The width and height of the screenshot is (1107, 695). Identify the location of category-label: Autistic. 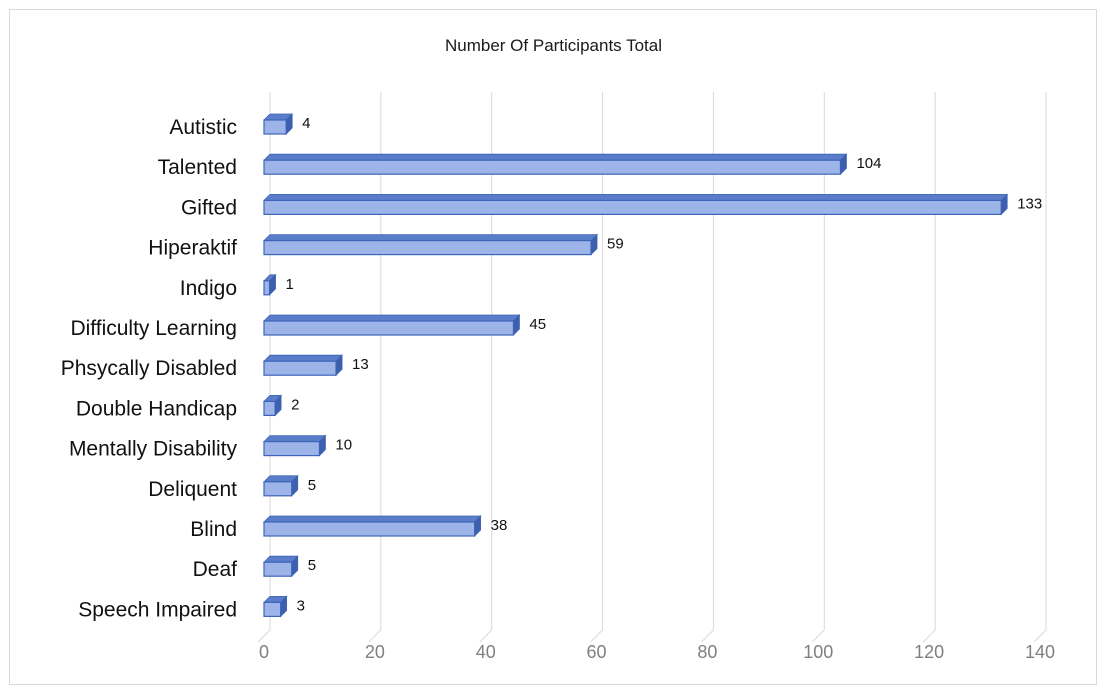
(203, 127).